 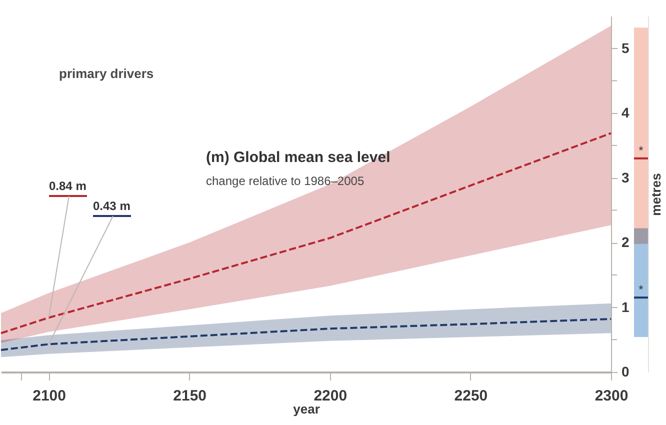 I want to click on x-tick-label: 2100, so click(x=49, y=396).